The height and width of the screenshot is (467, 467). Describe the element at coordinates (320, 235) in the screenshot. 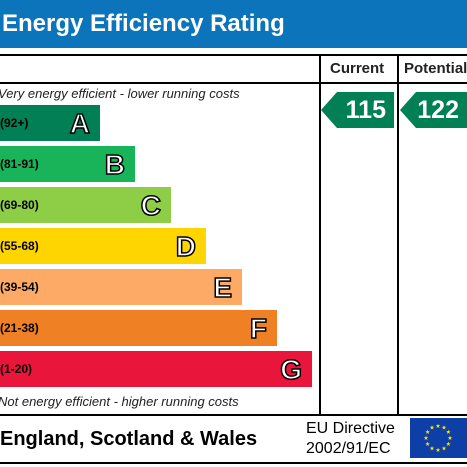

I see `column-divider-current` at that location.